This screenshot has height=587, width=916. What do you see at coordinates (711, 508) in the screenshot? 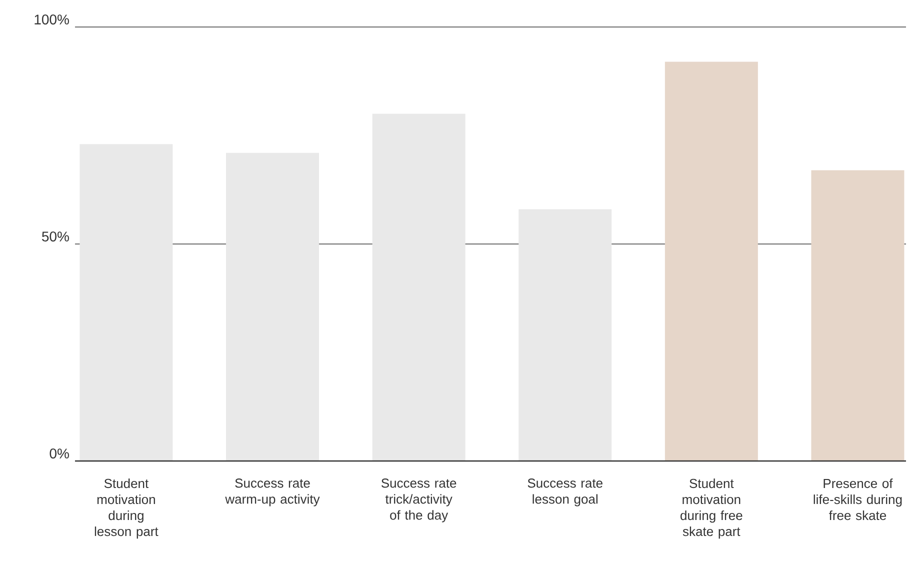
I see `x-tick-label: Student motivation during free skate part` at bounding box center [711, 508].